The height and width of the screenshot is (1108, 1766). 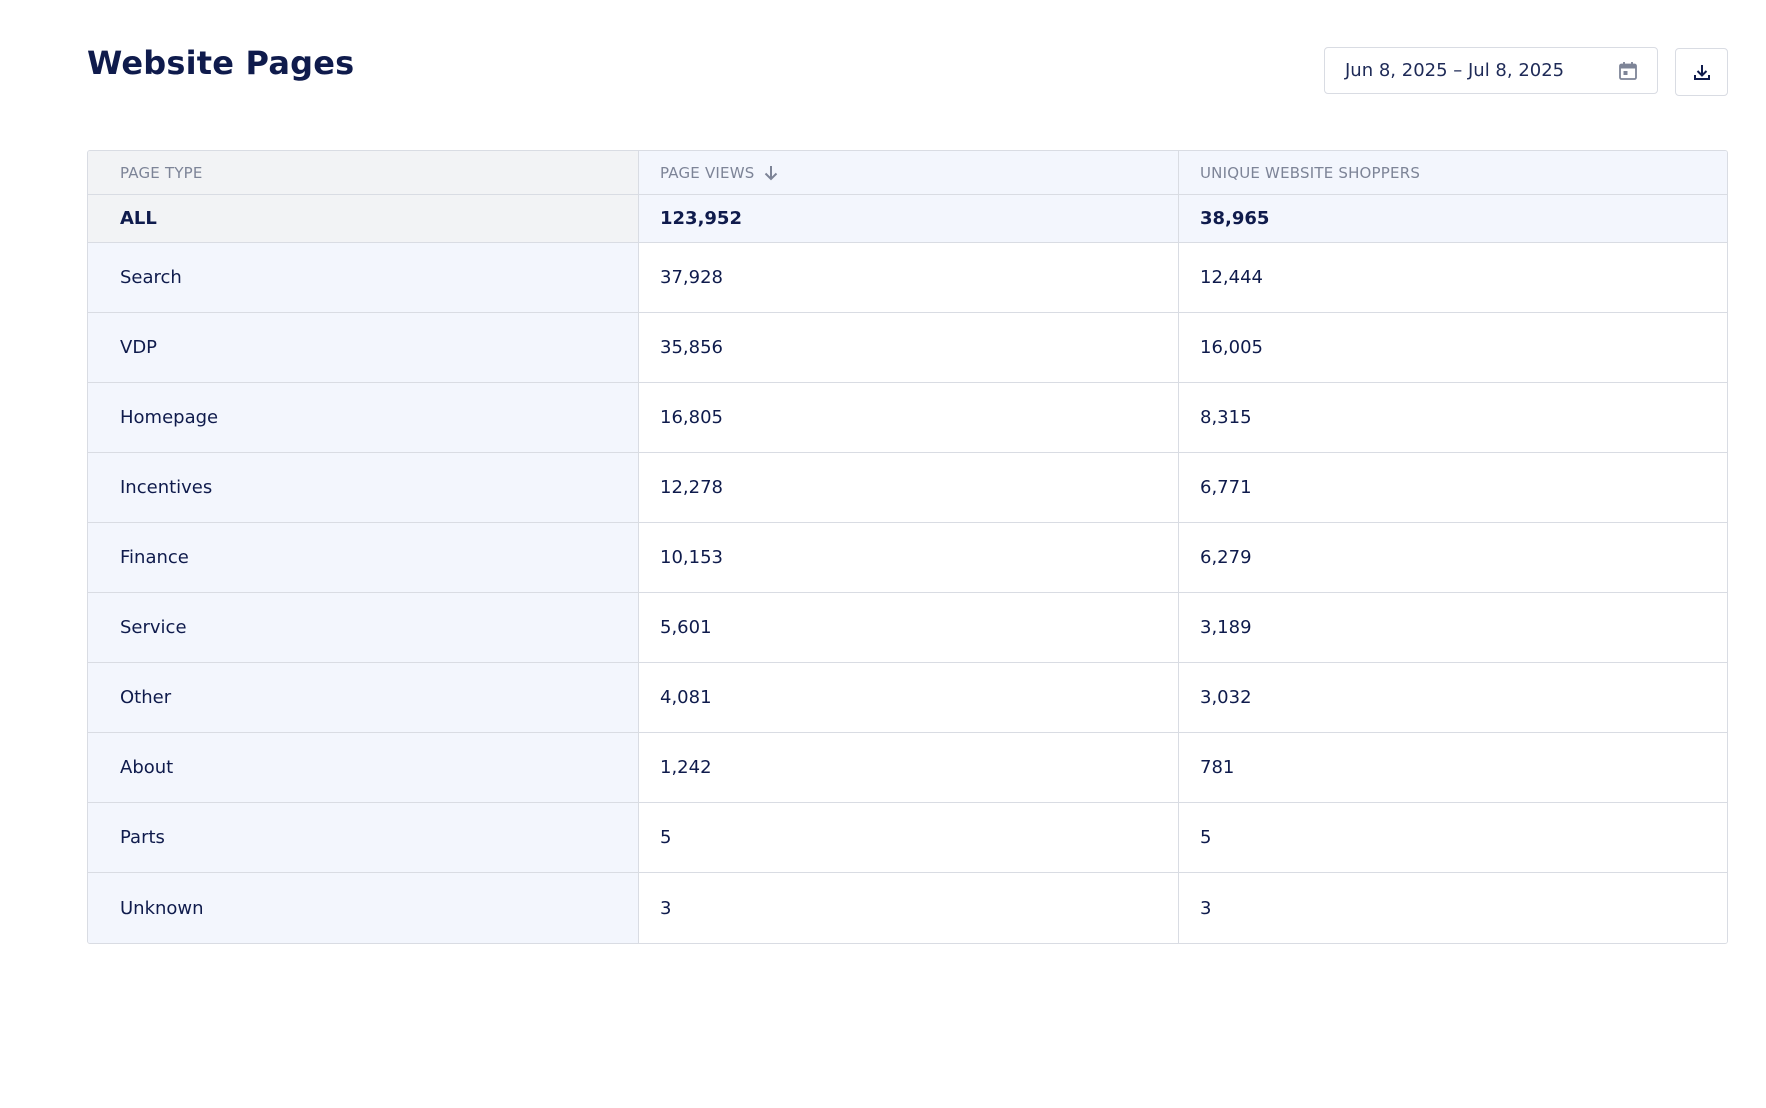 I want to click on unique-shoppers-cell: 16,005, so click(x=1453, y=347).